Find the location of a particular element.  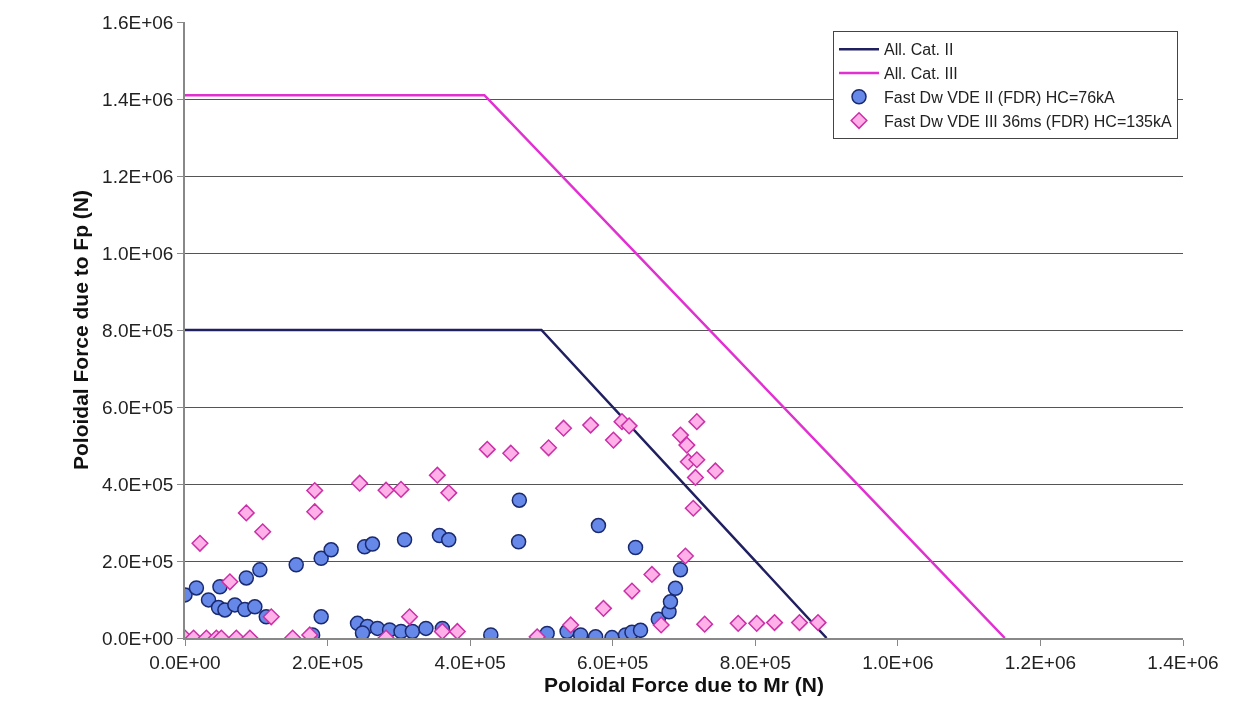

y-tick-label: 1.6E+06 is located at coordinates (138, 22).